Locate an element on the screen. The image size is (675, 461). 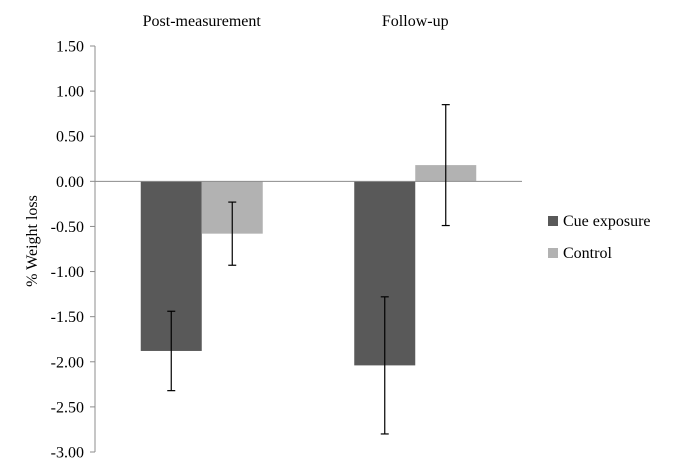
category-labels: Post-measurement Follow-up is located at coordinates (296, 21).